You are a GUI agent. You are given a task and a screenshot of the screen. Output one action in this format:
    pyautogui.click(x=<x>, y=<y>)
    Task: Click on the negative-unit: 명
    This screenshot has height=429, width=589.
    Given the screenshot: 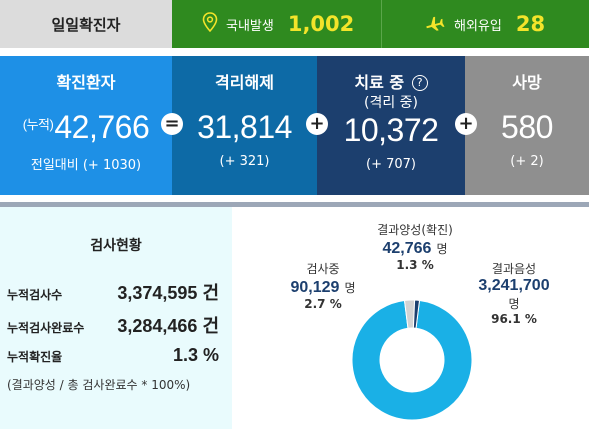 What is the action you would take?
    pyautogui.click(x=514, y=304)
    